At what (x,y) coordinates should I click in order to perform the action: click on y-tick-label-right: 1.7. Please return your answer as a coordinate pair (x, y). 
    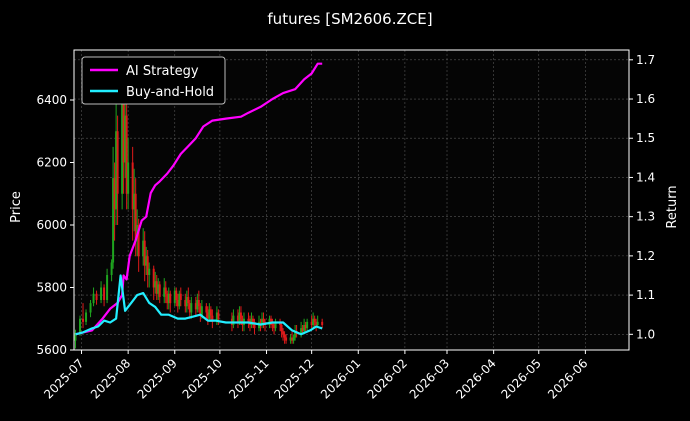
    Looking at the image, I should click on (645, 60).